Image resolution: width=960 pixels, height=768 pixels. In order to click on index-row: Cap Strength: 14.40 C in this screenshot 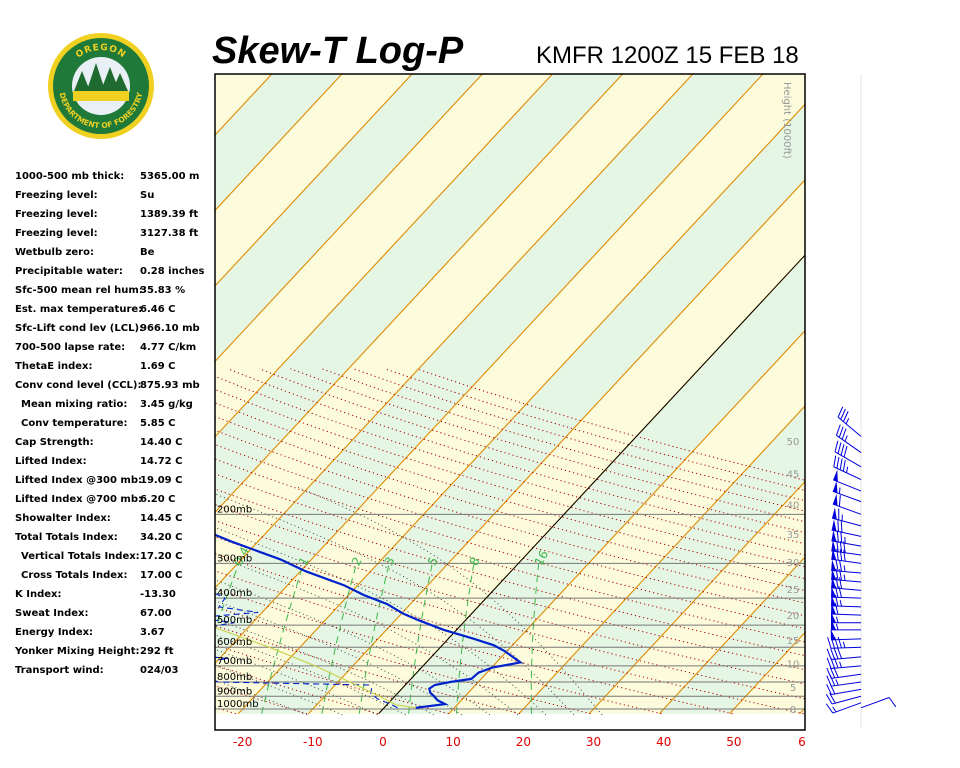, I will do `click(113, 442)`.